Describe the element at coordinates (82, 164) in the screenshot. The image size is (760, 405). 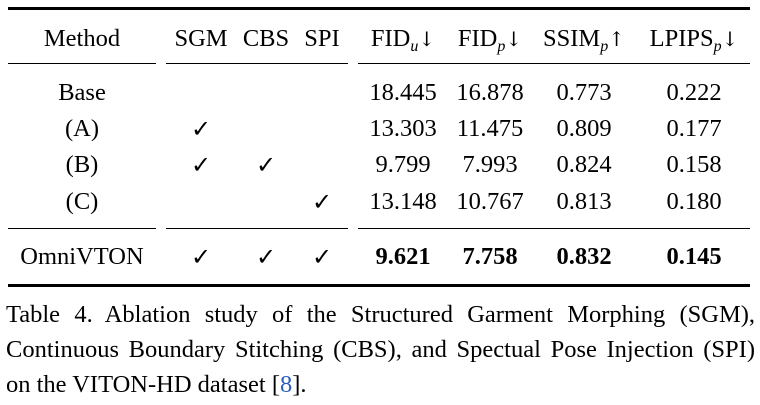
I see `method-cell: (B)` at that location.